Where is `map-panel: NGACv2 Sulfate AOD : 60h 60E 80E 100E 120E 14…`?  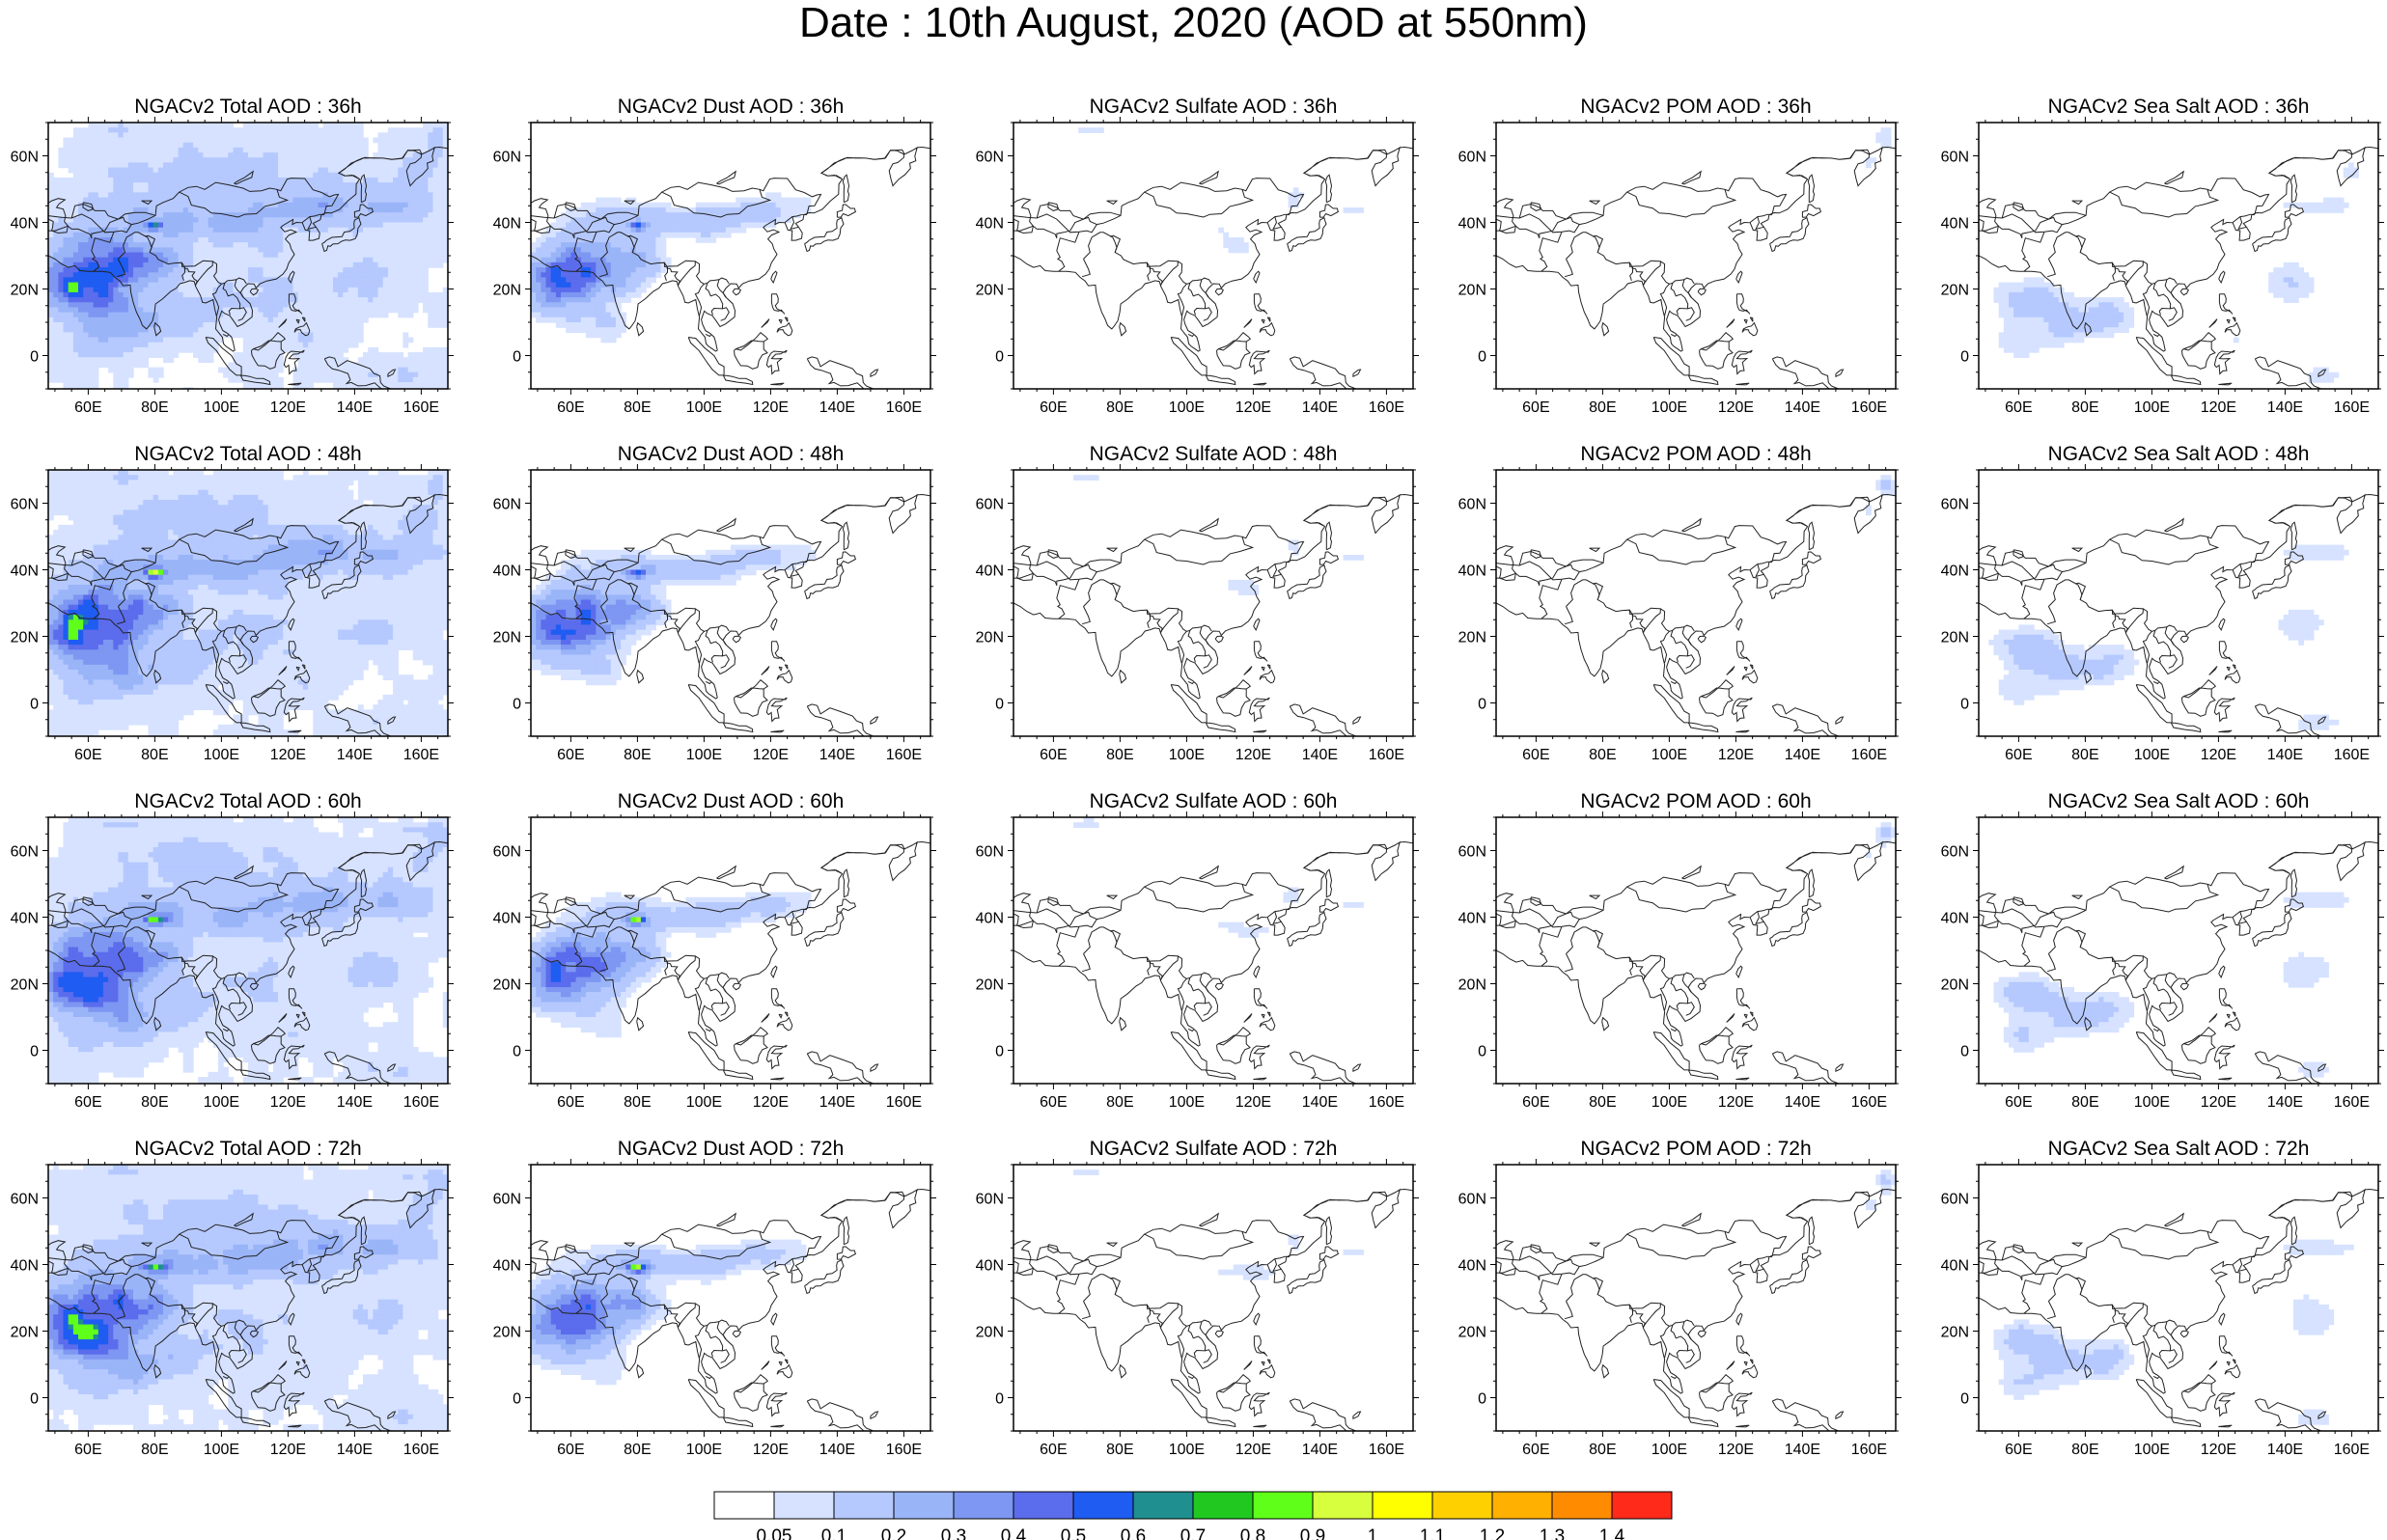
map-panel: NGACv2 Sulfate AOD : 60h 60E 80E 100E 120E 14… is located at coordinates (1197, 950).